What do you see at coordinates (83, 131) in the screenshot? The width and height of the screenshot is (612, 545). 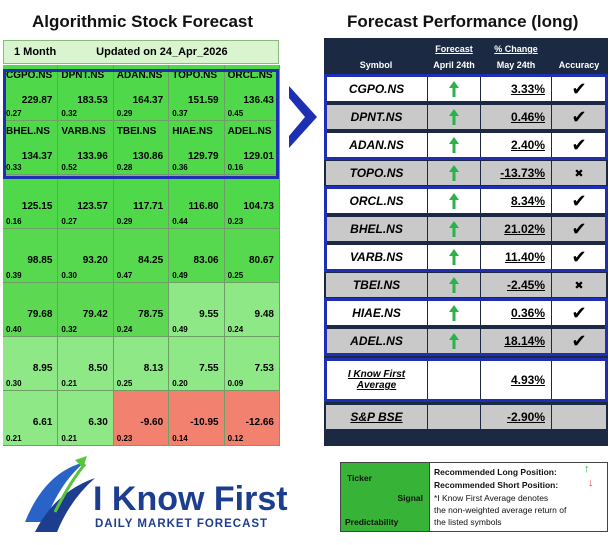 I see `grid-cell-symbol: VARB.NS` at bounding box center [83, 131].